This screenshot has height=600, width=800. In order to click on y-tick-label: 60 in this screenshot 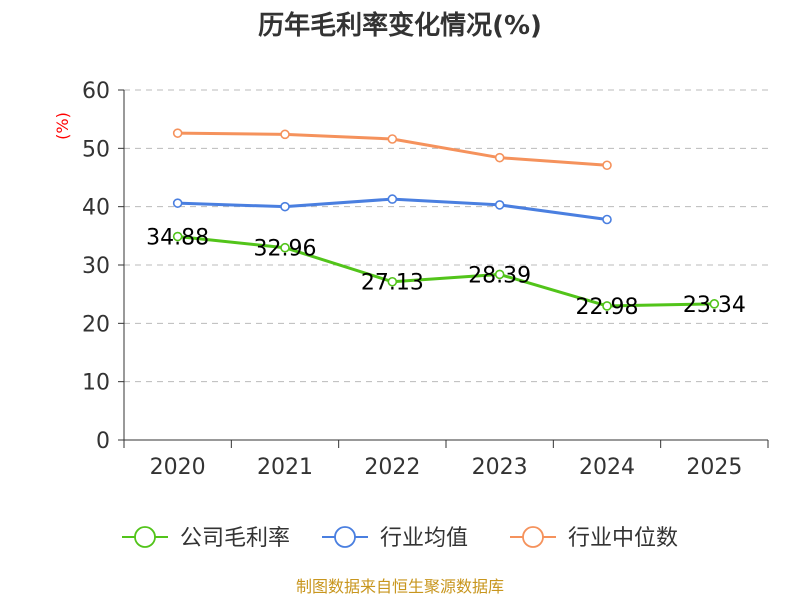, I will do `click(96, 91)`.